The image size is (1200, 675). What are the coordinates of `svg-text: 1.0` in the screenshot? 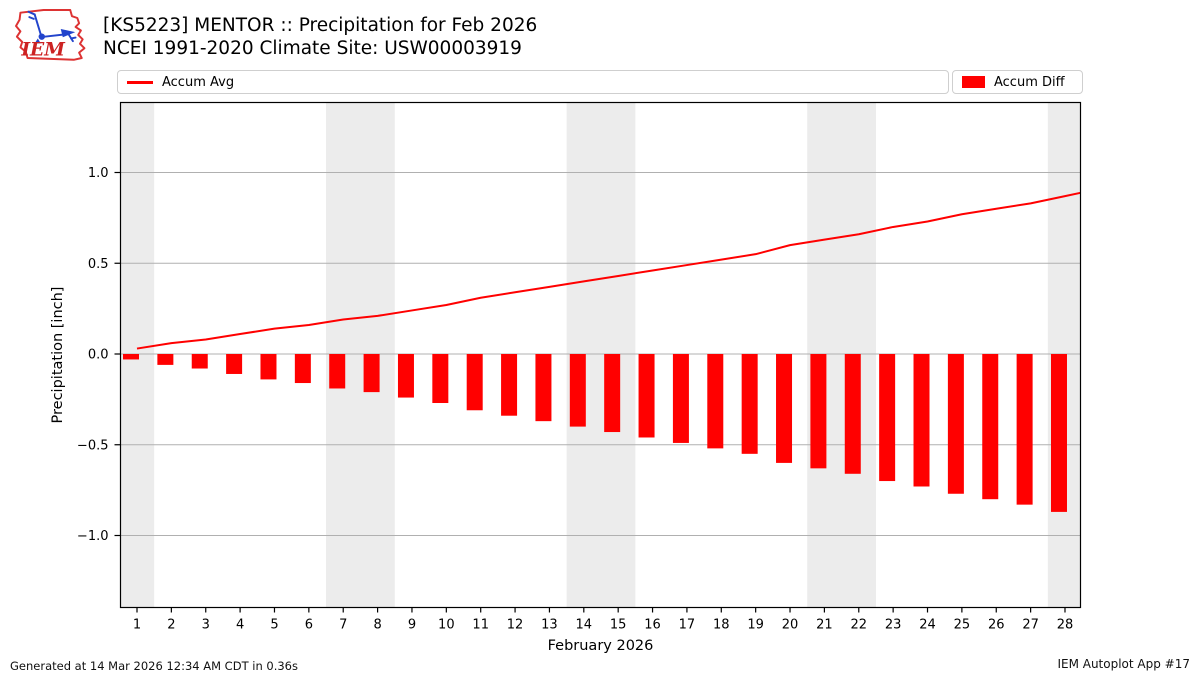 It's located at (98, 173).